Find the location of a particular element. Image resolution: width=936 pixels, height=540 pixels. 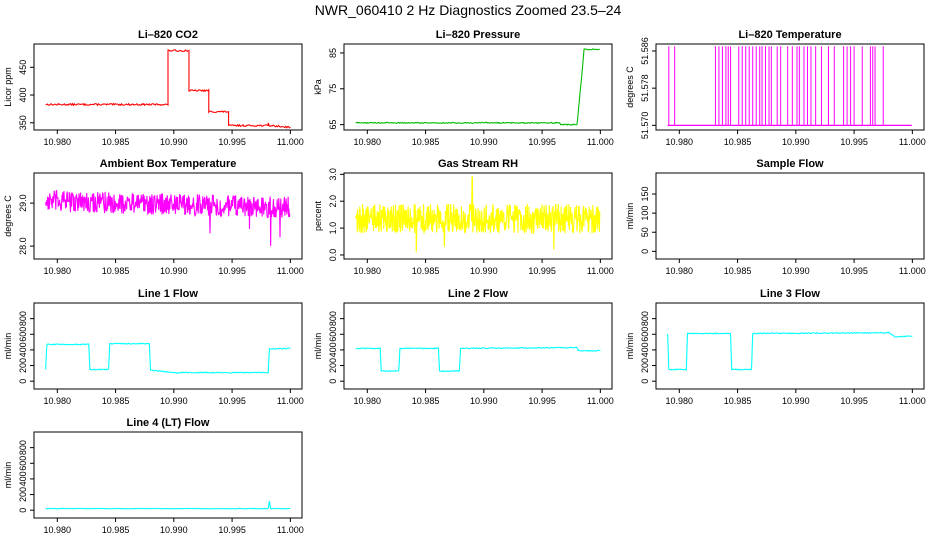

chart-title: Gas Stream RH is located at coordinates (478, 164).